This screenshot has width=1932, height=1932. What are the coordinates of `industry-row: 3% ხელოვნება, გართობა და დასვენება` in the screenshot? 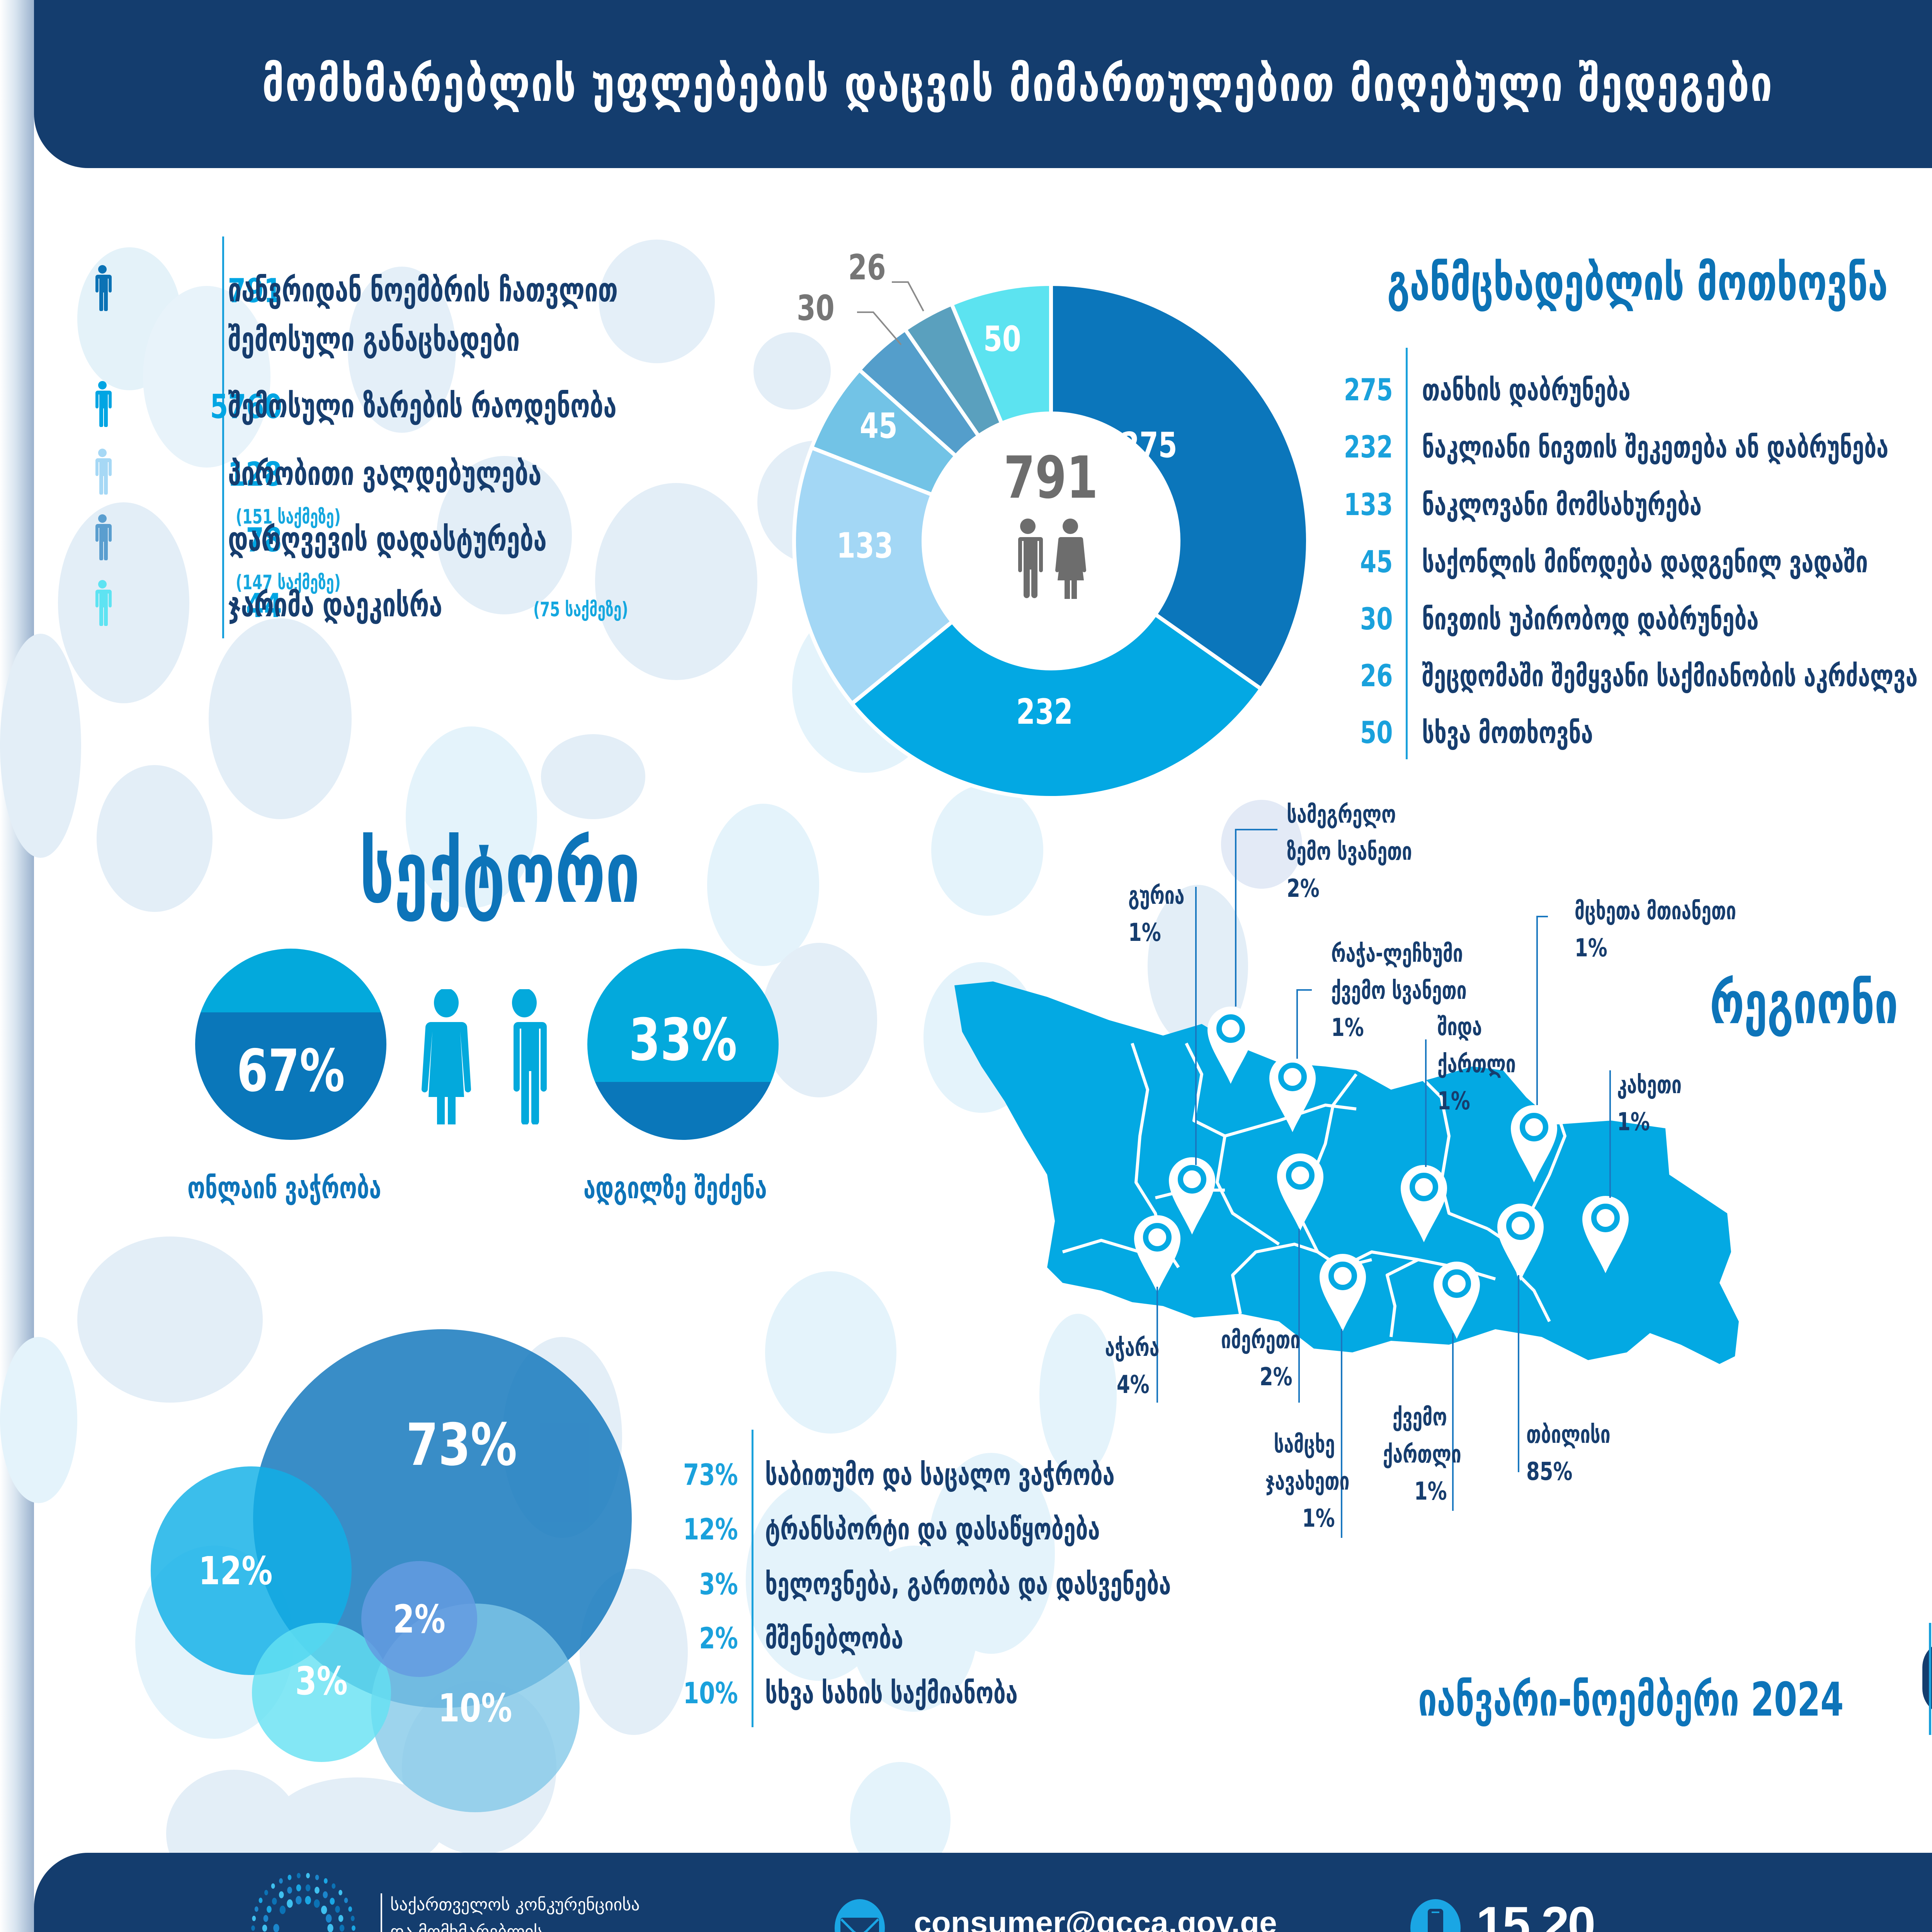 It's located at (935, 1585).